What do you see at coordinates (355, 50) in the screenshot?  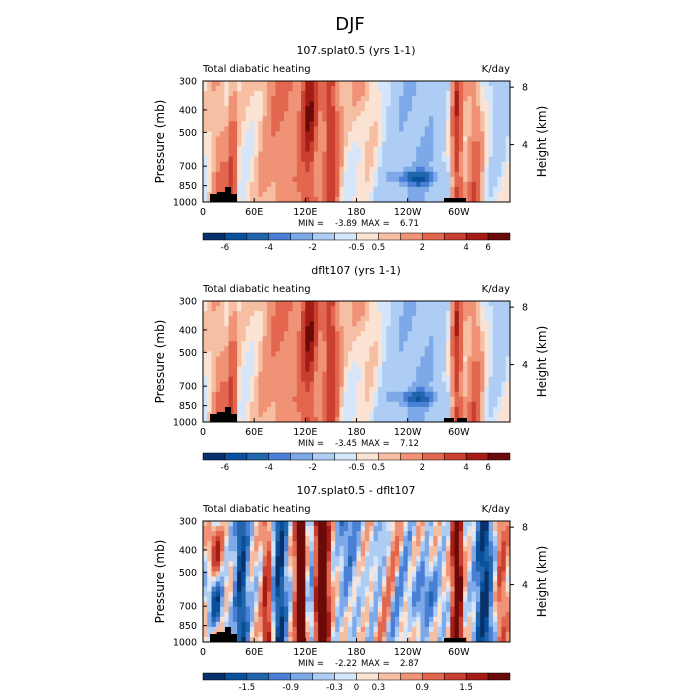 I see `panel-title: 107.splat0.5 (yrs 1-1)` at bounding box center [355, 50].